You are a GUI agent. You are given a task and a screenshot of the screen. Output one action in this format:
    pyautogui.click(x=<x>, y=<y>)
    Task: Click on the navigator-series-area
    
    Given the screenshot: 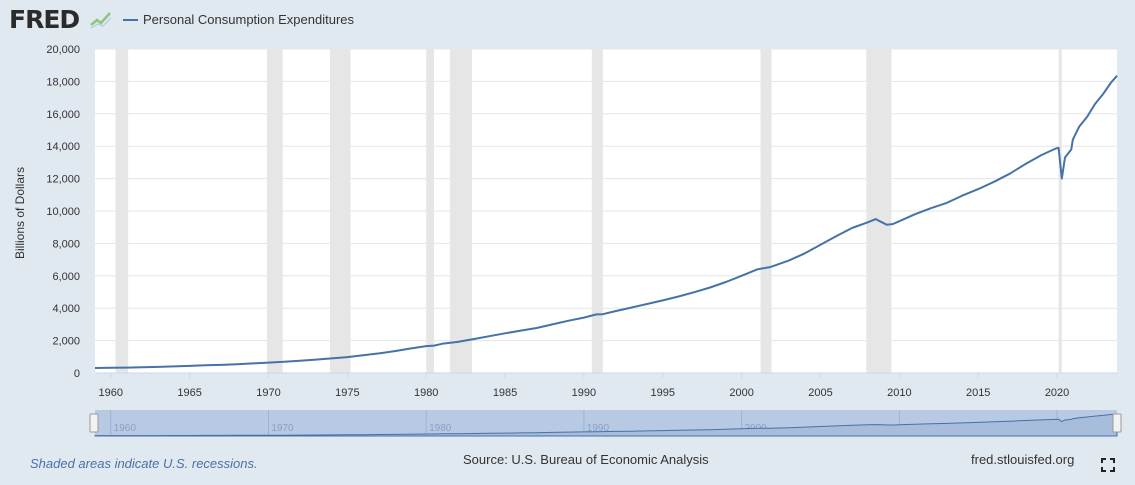 What is the action you would take?
    pyautogui.click(x=606, y=425)
    